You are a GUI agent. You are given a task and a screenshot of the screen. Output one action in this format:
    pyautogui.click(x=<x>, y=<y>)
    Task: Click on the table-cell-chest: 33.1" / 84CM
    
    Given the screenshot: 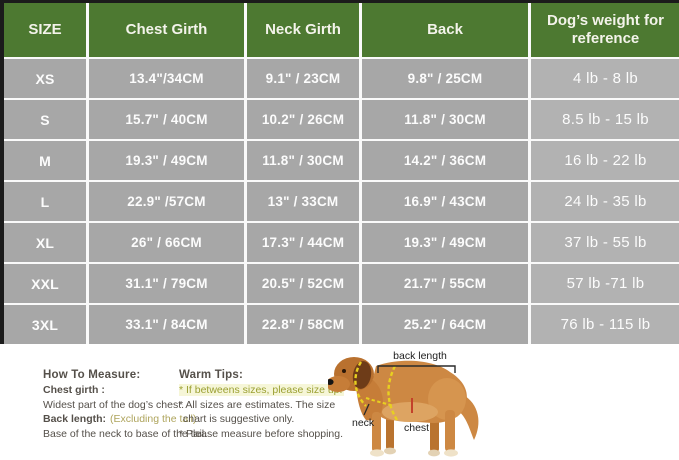 What is the action you would take?
    pyautogui.click(x=166, y=324)
    